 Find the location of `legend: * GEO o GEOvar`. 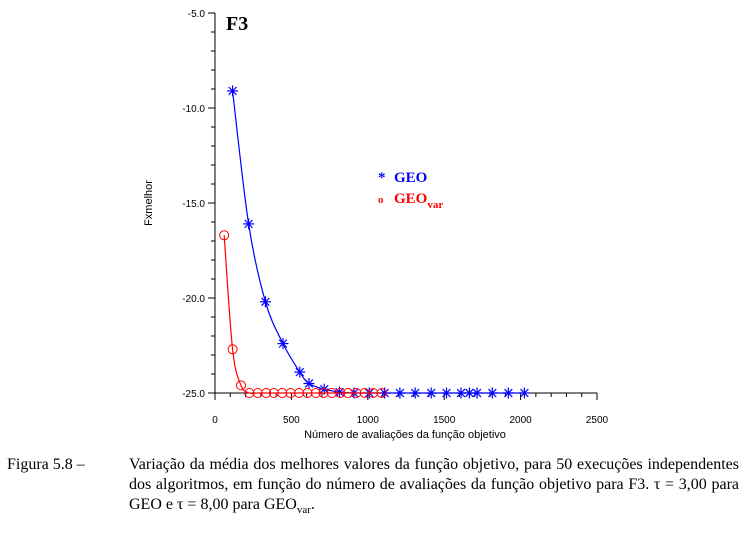

legend: * GEO o GEOvar is located at coordinates (410, 190).